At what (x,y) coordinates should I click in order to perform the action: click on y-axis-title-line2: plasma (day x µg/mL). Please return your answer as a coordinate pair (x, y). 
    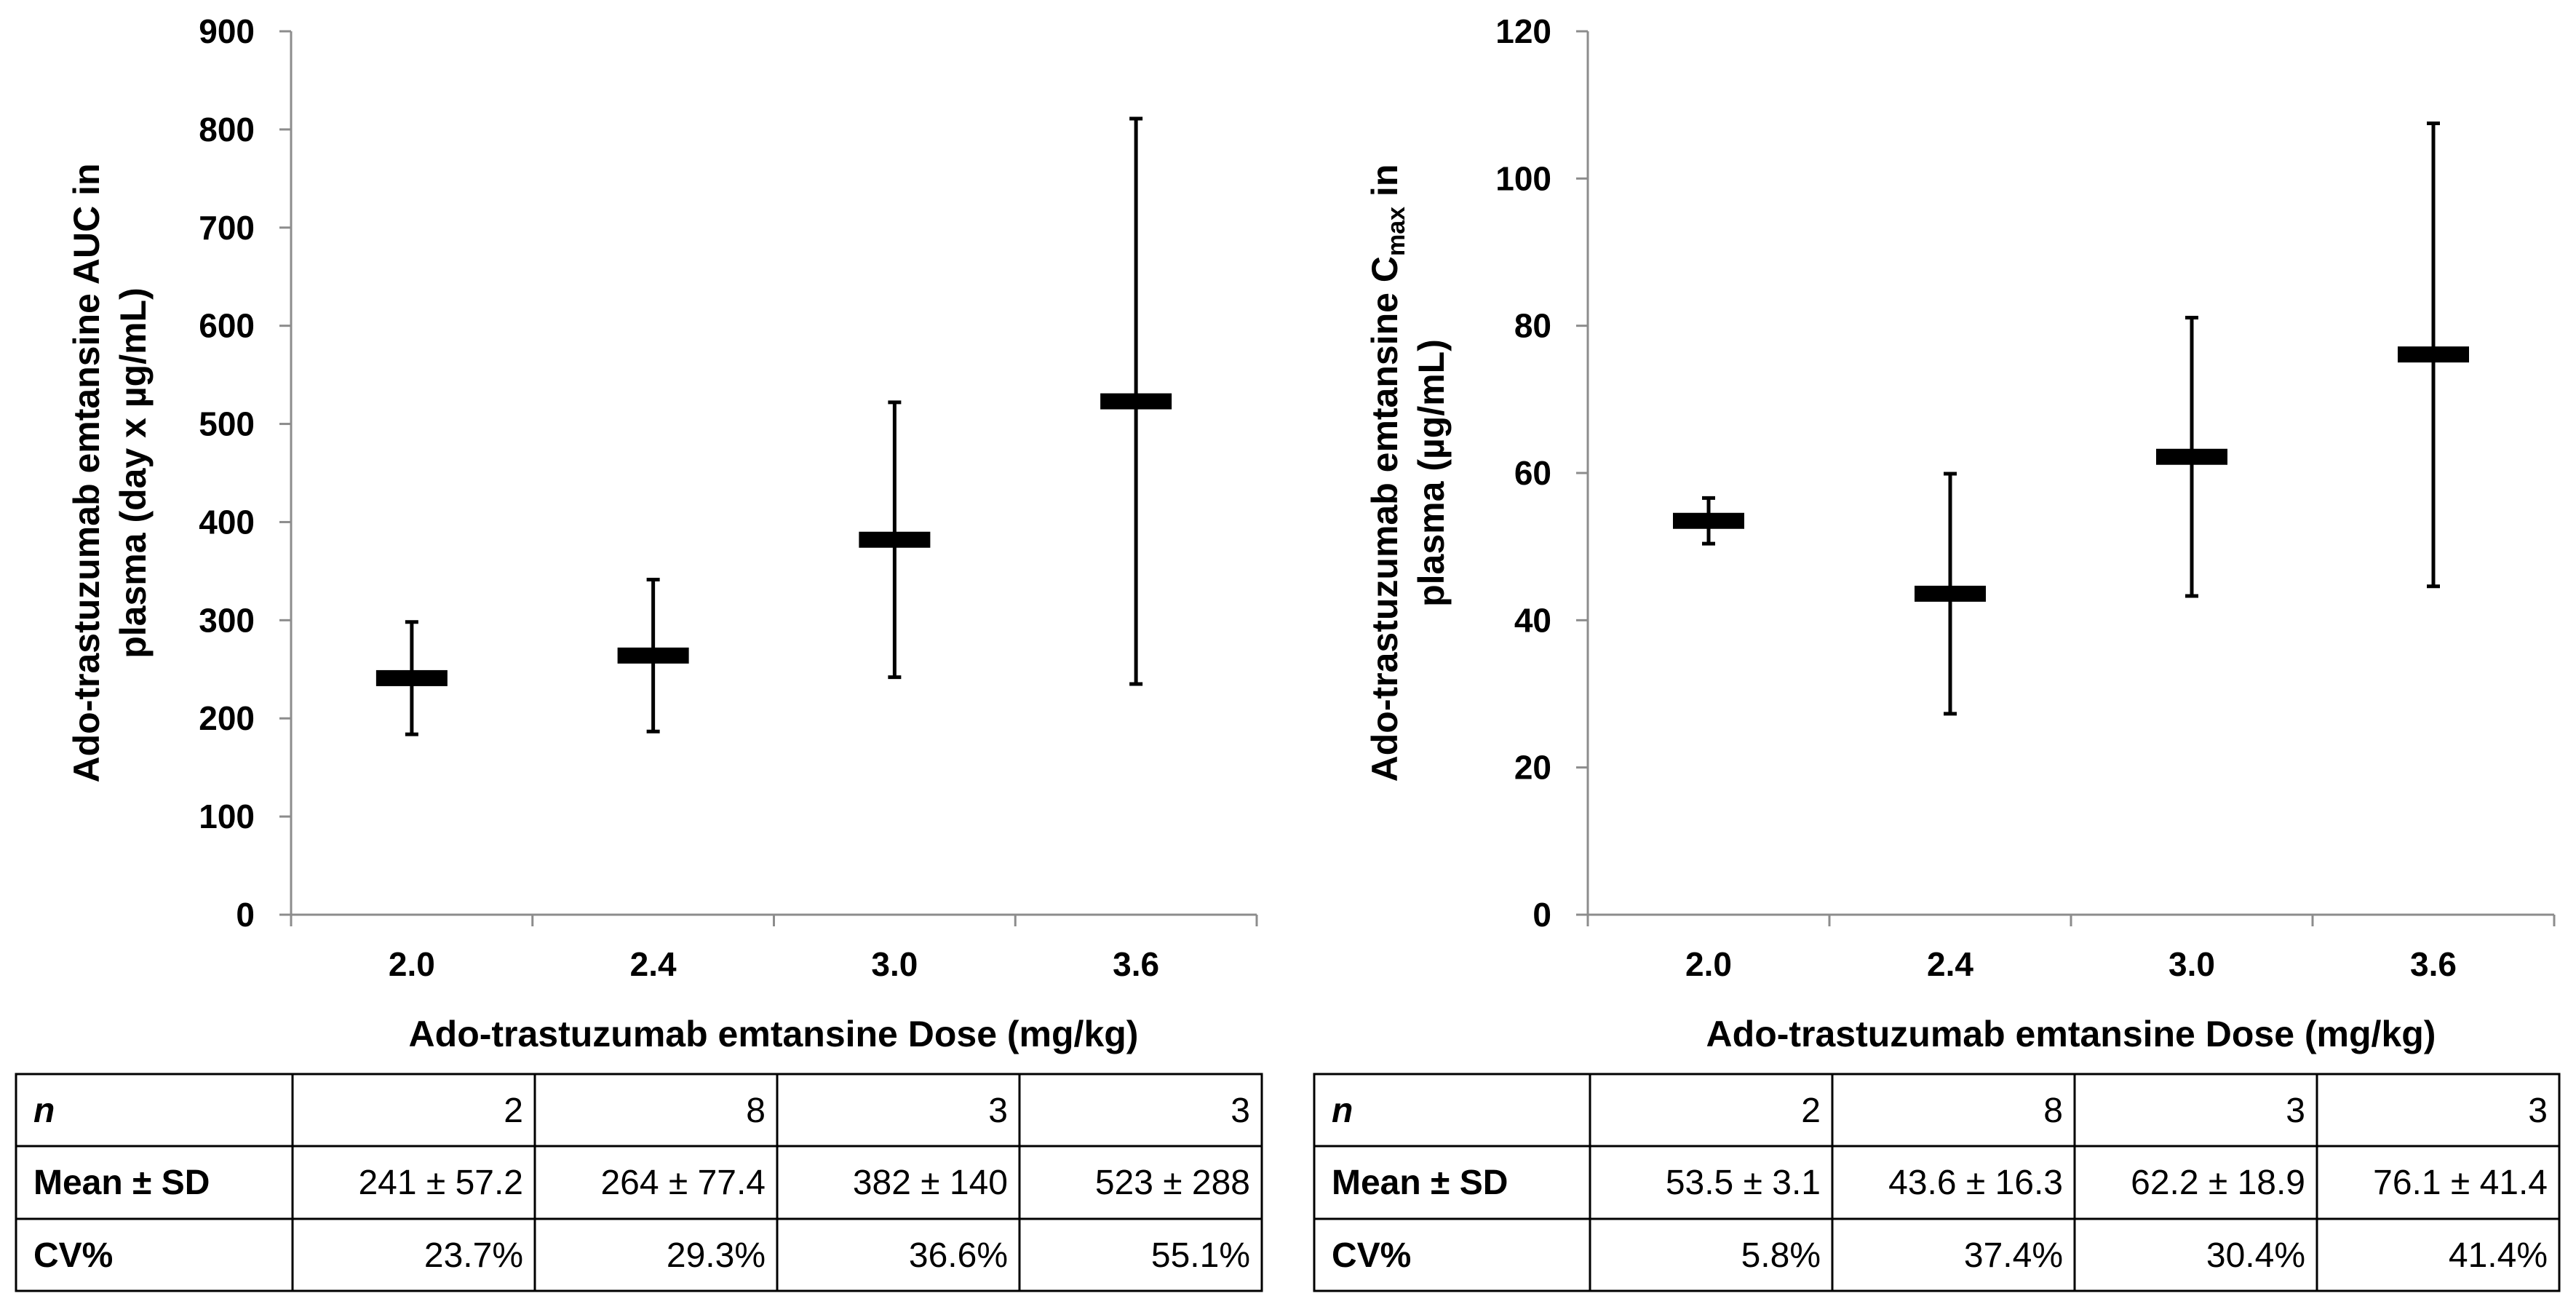
    Looking at the image, I should click on (133, 473).